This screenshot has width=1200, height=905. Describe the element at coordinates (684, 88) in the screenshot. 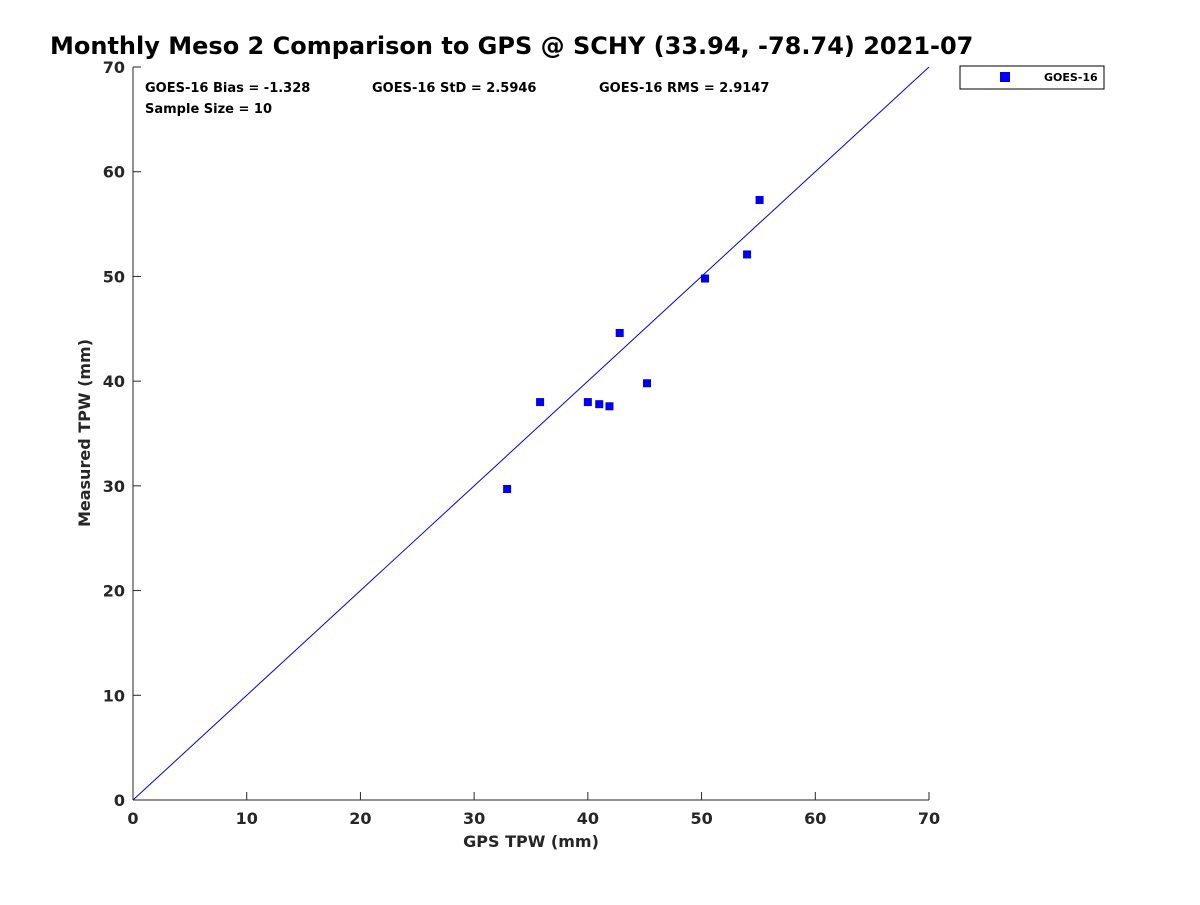

I see `stat-rms: GOES-16 RMS = 2.9147` at that location.